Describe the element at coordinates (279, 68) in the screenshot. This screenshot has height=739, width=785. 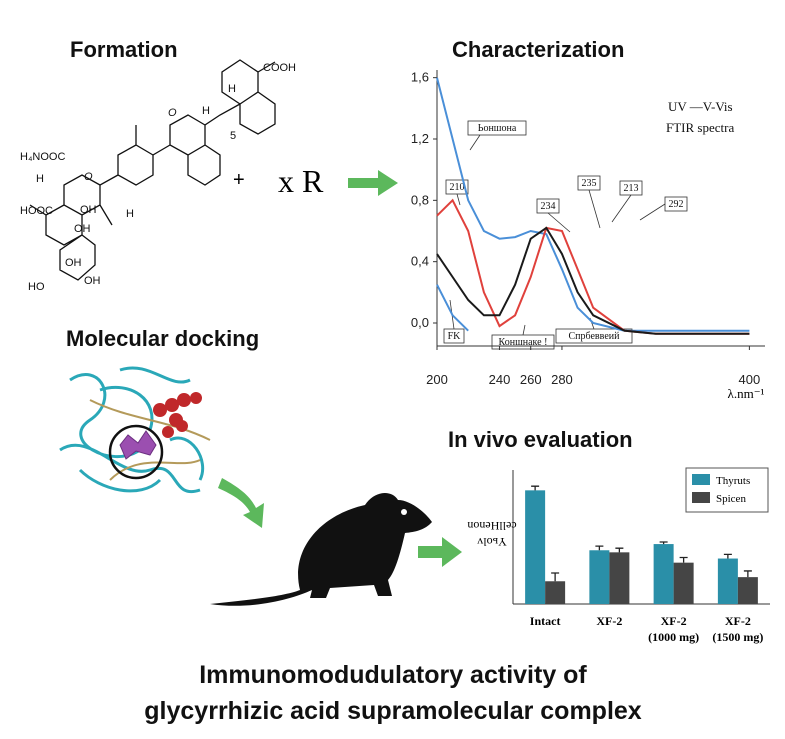
I see `atom-label: COOH` at that location.